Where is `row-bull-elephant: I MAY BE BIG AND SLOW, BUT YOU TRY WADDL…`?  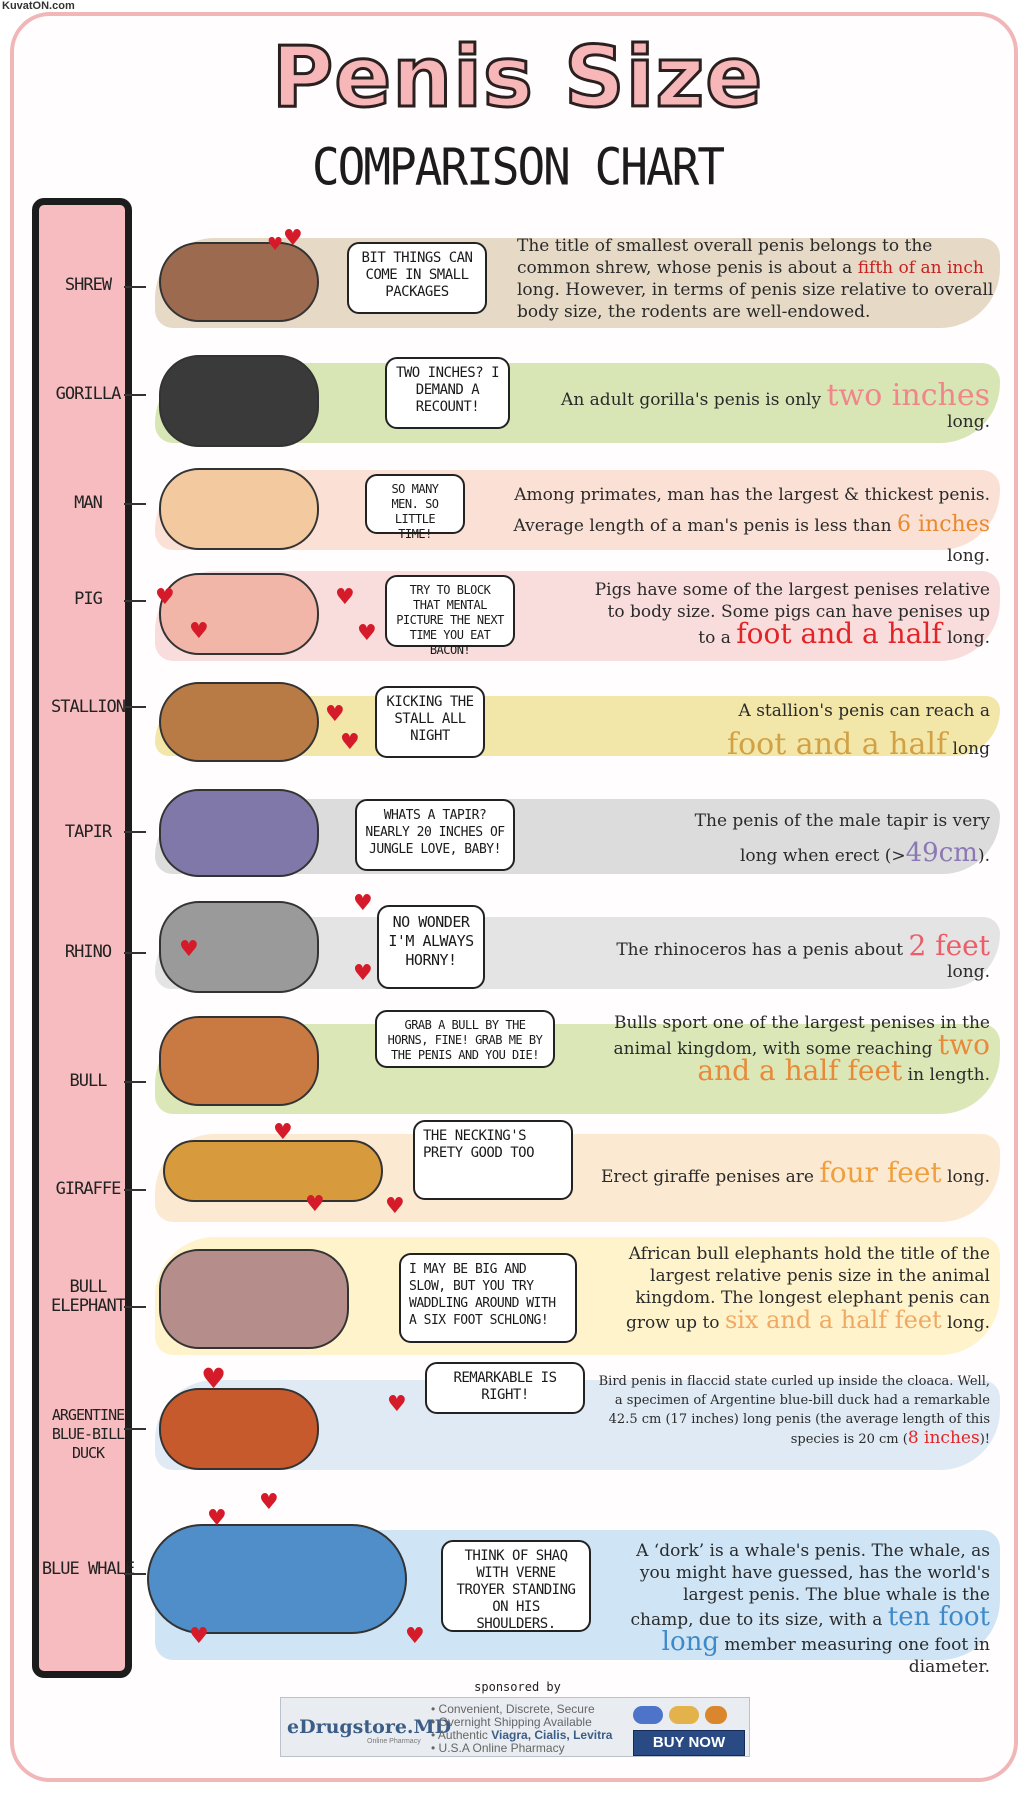 row-bull-elephant: I MAY BE BIG AND SLOW, BUT YOU TRY WADDL… is located at coordinates (577, 1297).